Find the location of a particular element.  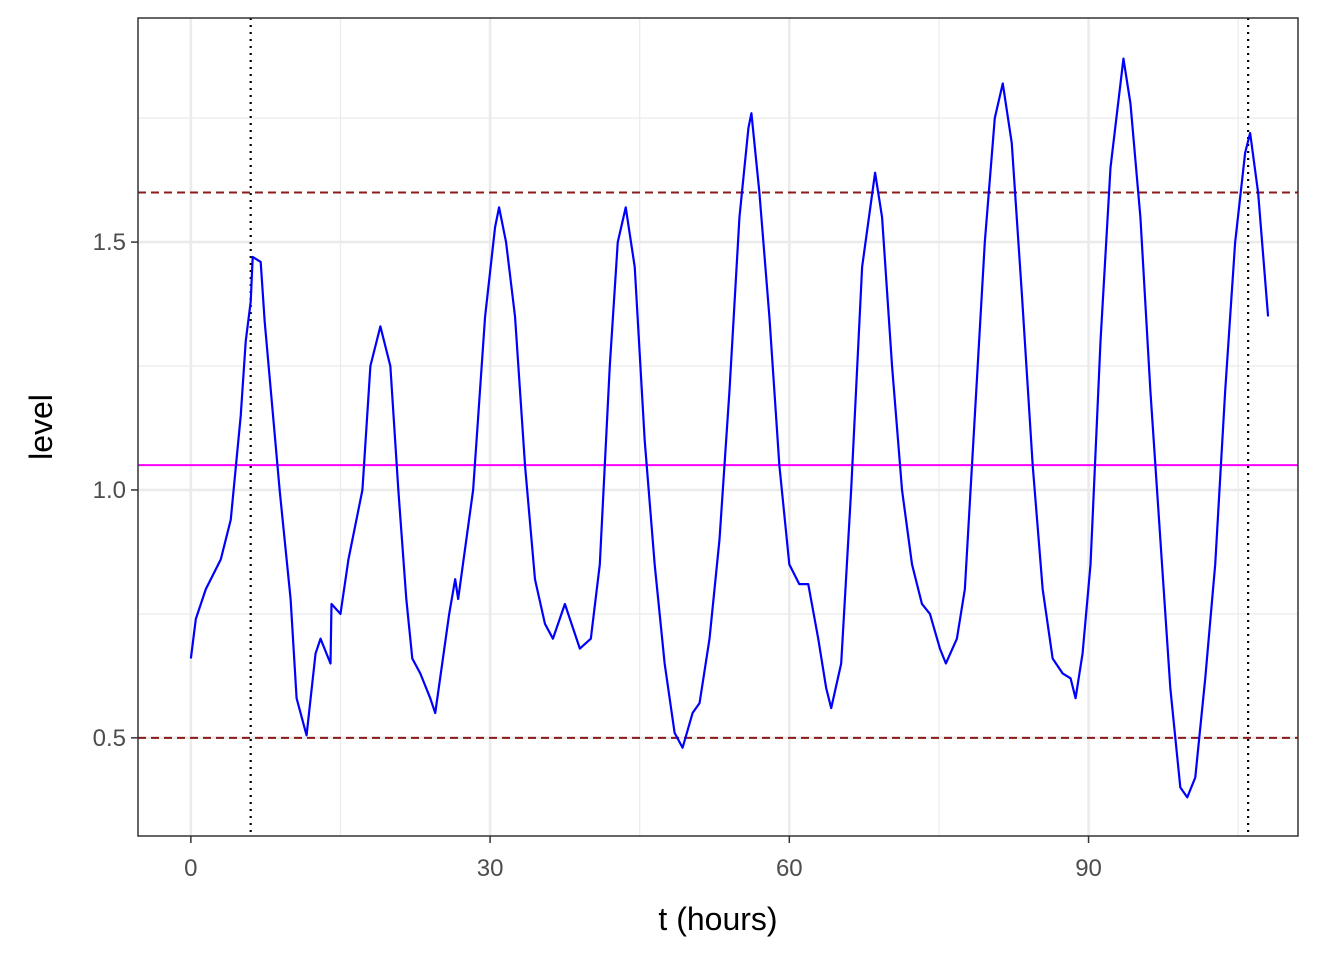

y-tick-label: 1.5 is located at coordinates (109, 242).